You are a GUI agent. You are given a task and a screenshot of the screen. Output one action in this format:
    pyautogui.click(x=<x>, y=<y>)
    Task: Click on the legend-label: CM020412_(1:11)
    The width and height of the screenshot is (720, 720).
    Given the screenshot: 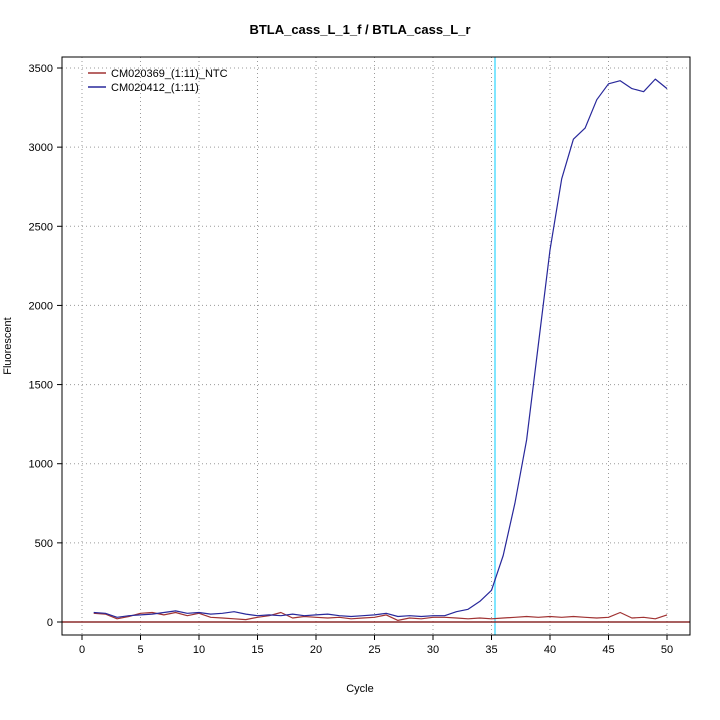 What is the action you would take?
    pyautogui.click(x=155, y=88)
    